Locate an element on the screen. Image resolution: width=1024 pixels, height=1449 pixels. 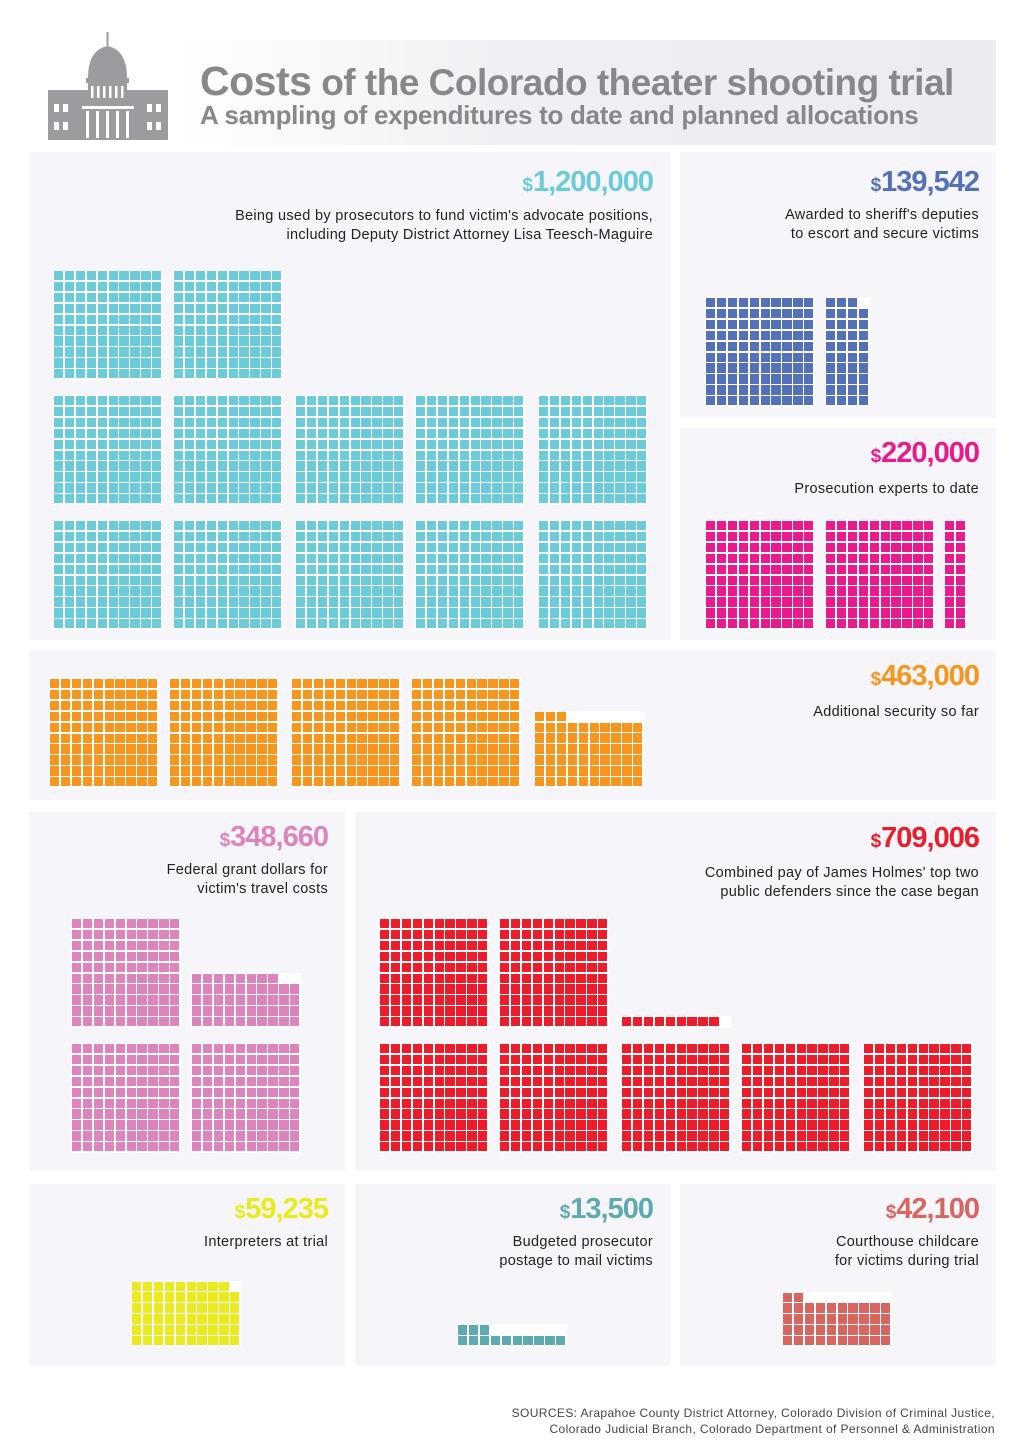
amount-label: $59,235 is located at coordinates (281, 1209).